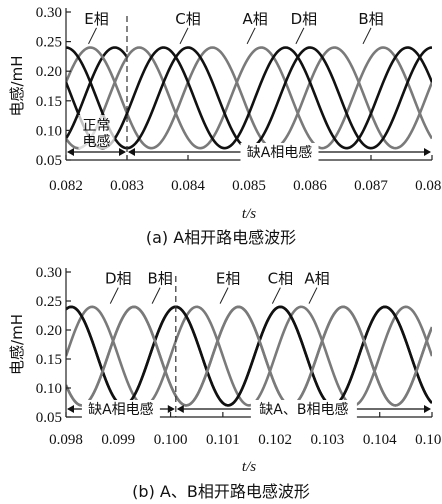  I want to click on x-tick-label: 0.103, so click(328, 440).